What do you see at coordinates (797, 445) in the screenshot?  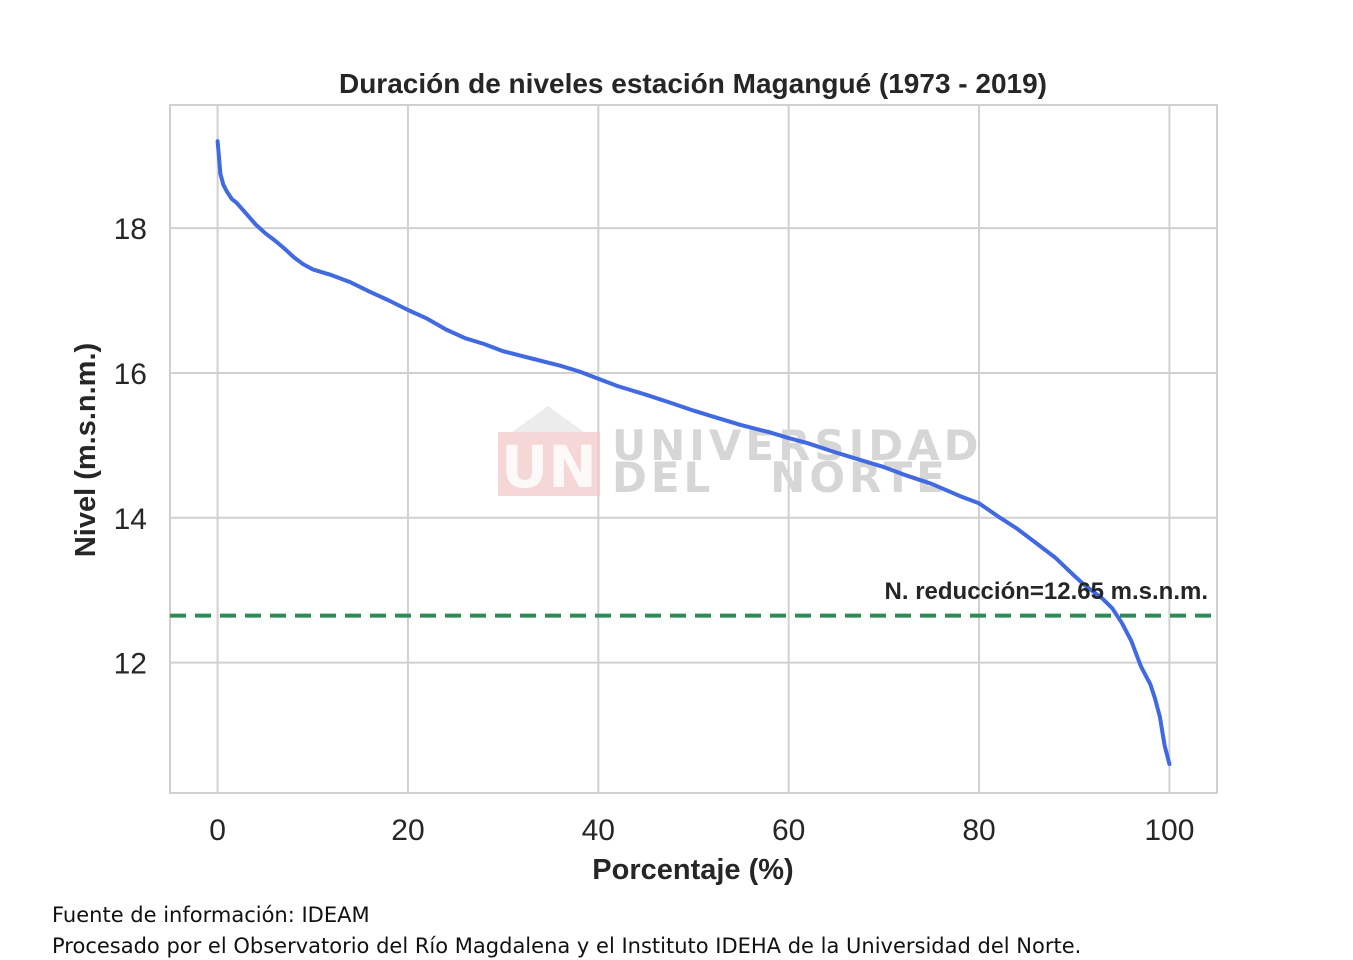 I see `watermark-line1: UNIVERSIDAD` at bounding box center [797, 445].